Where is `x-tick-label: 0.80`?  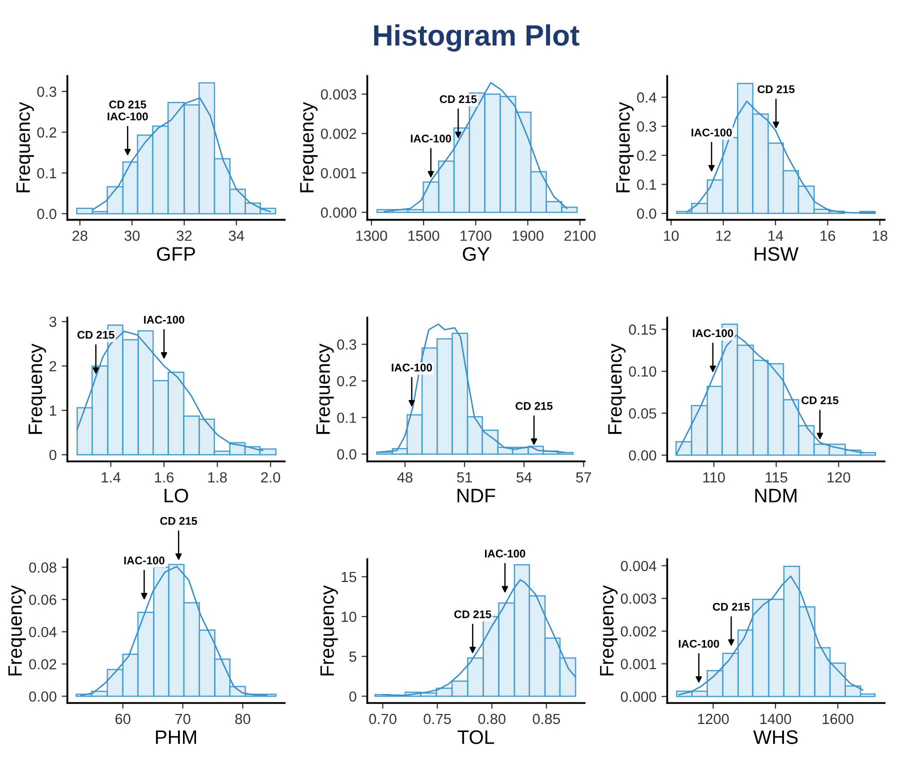 x-tick-label: 0.80 is located at coordinates (492, 719).